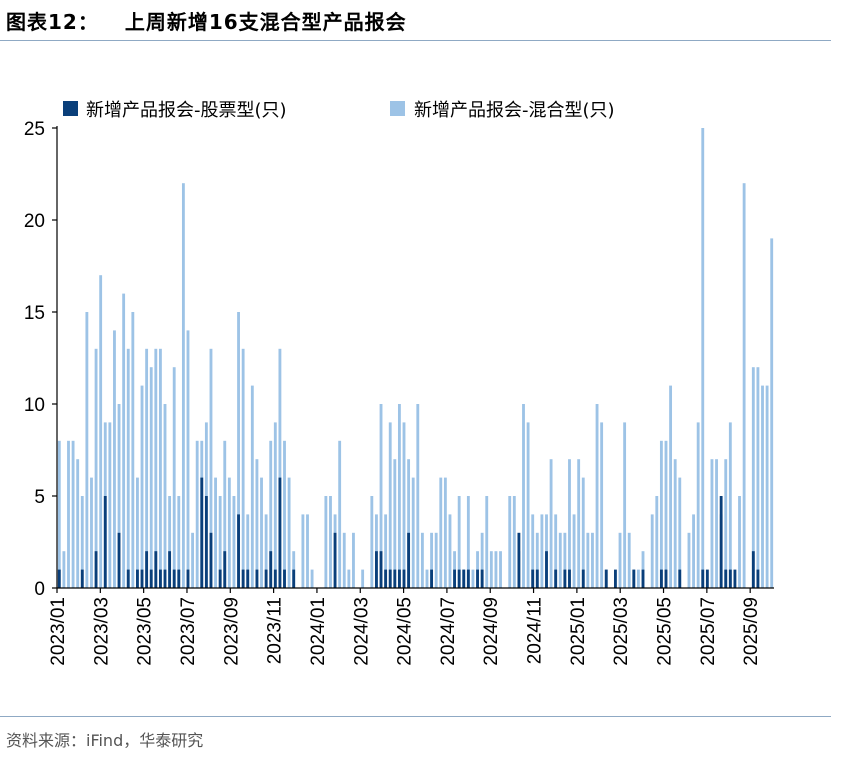 This screenshot has height=760, width=851. What do you see at coordinates (40, 359) in the screenshot?
I see `y-axis-ticks: 0 5 10 15 20 25` at bounding box center [40, 359].